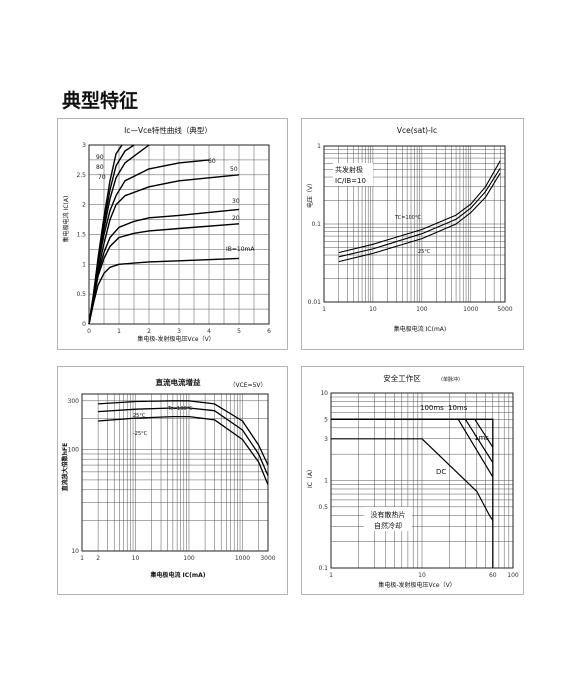  I want to click on y-tick-label: 2, so click(84, 205).